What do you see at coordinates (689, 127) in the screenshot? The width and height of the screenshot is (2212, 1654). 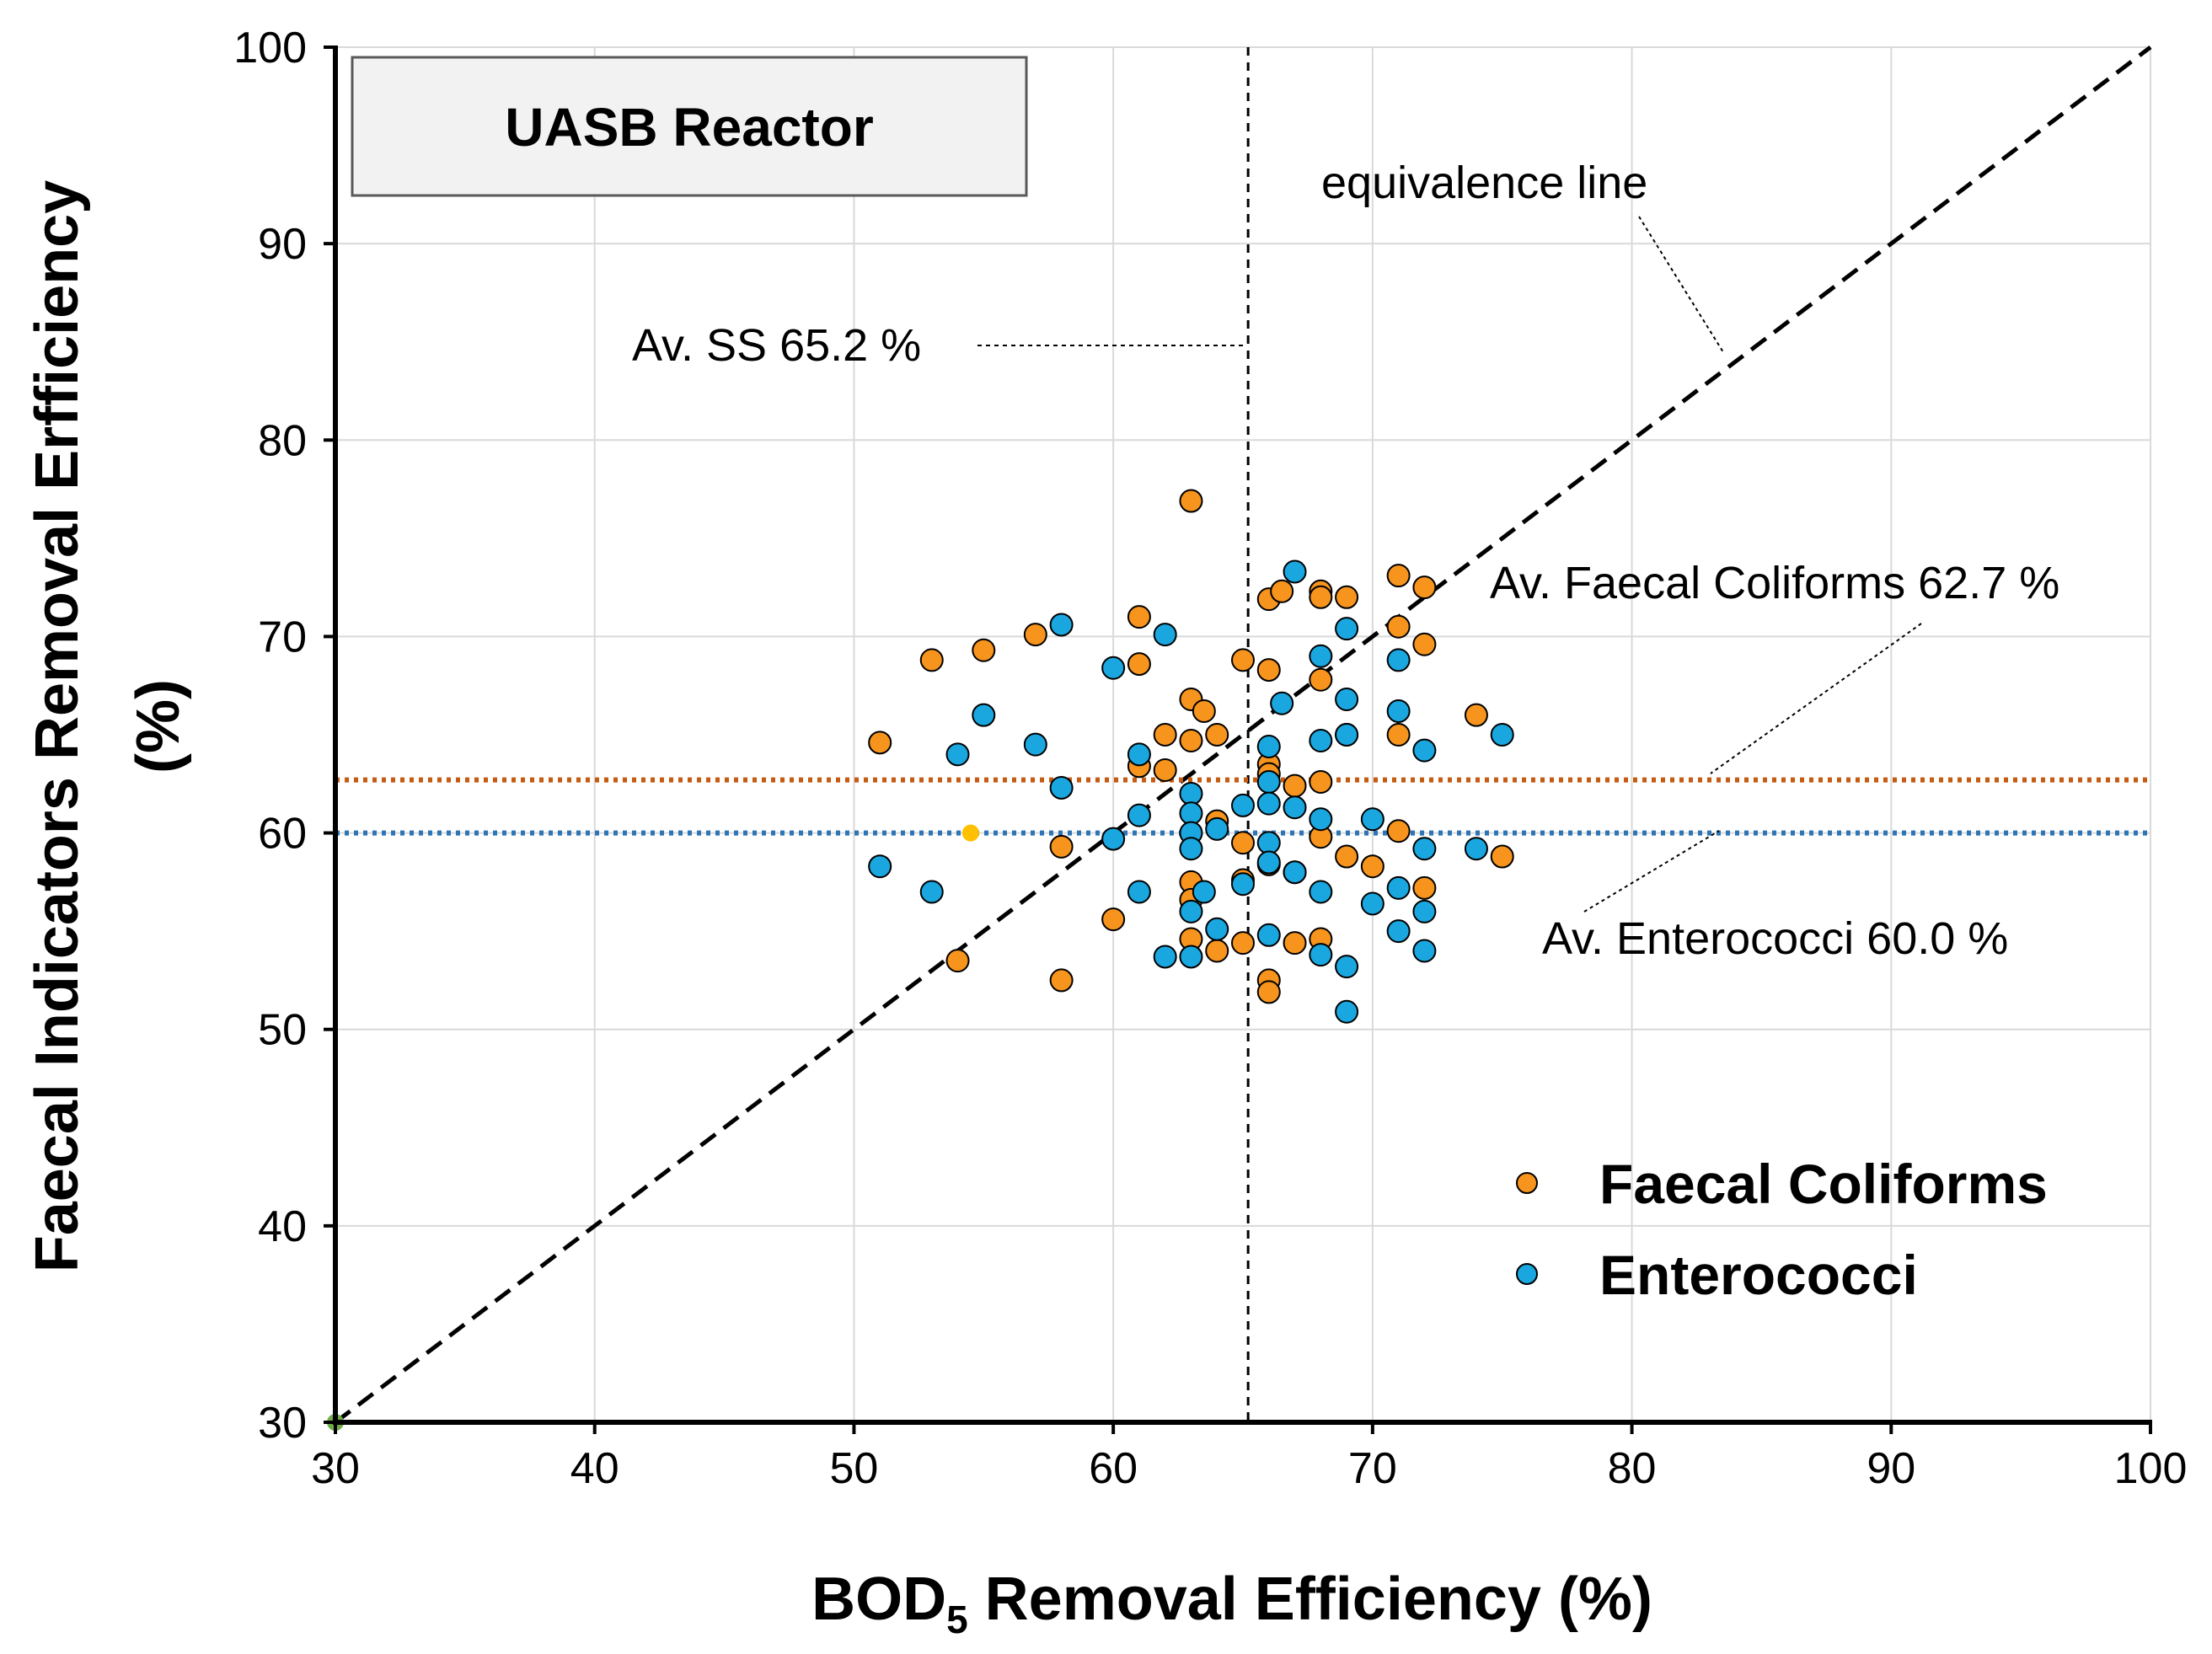 I see `chart-title: UASB Reactor` at bounding box center [689, 127].